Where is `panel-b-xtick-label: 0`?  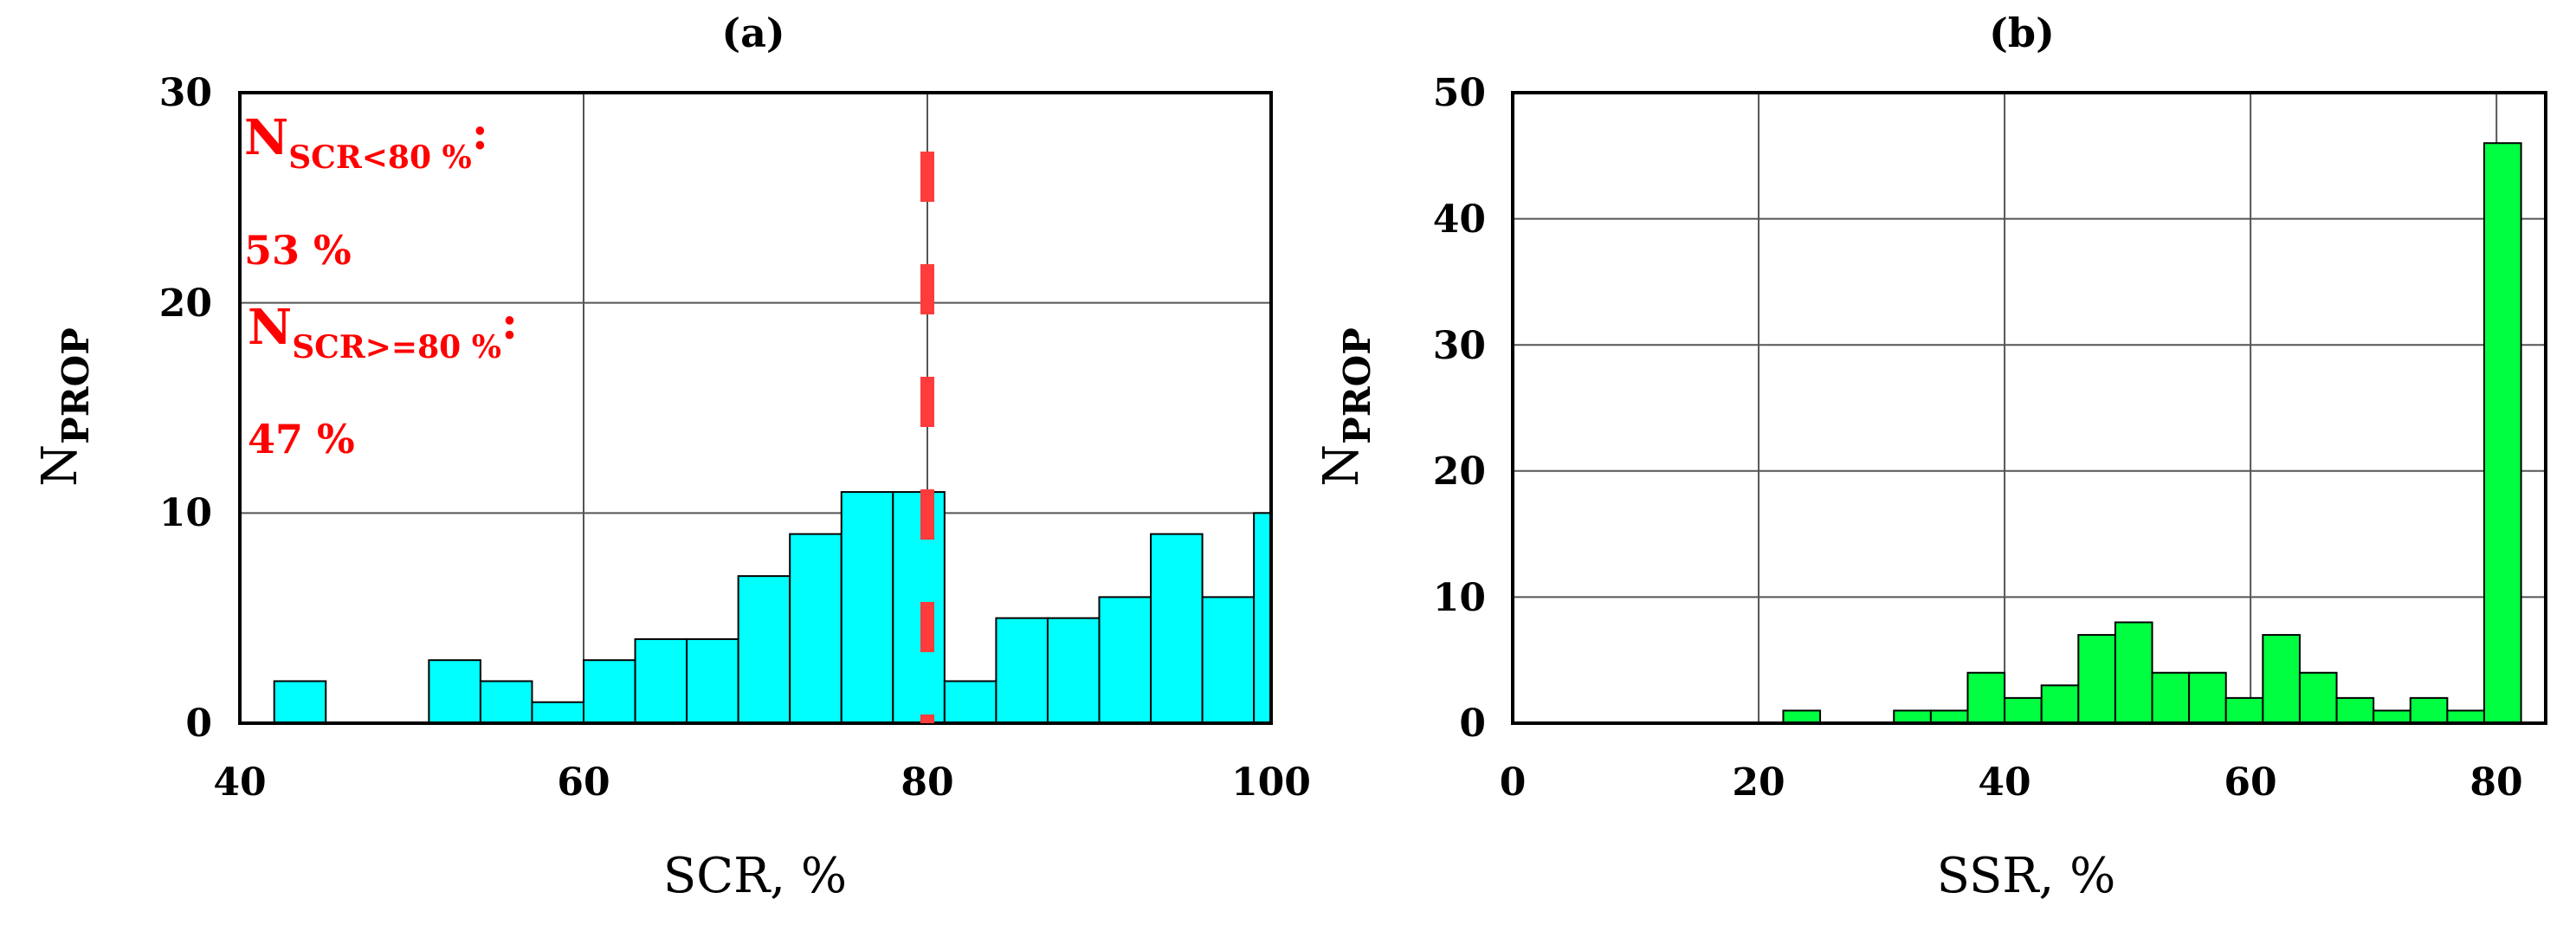
panel-b-xtick-label: 0 is located at coordinates (1513, 782).